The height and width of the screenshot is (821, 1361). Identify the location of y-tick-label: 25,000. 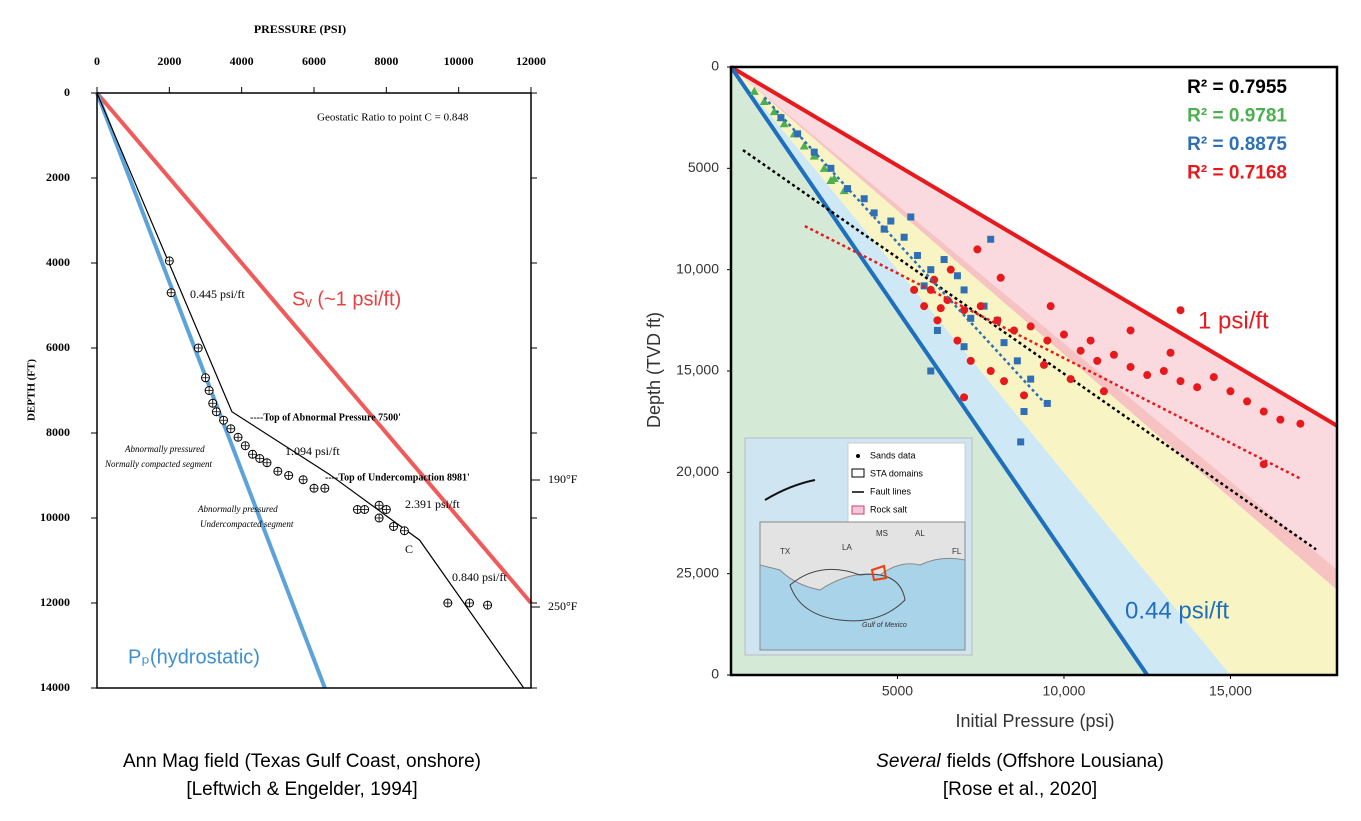
(697, 572).